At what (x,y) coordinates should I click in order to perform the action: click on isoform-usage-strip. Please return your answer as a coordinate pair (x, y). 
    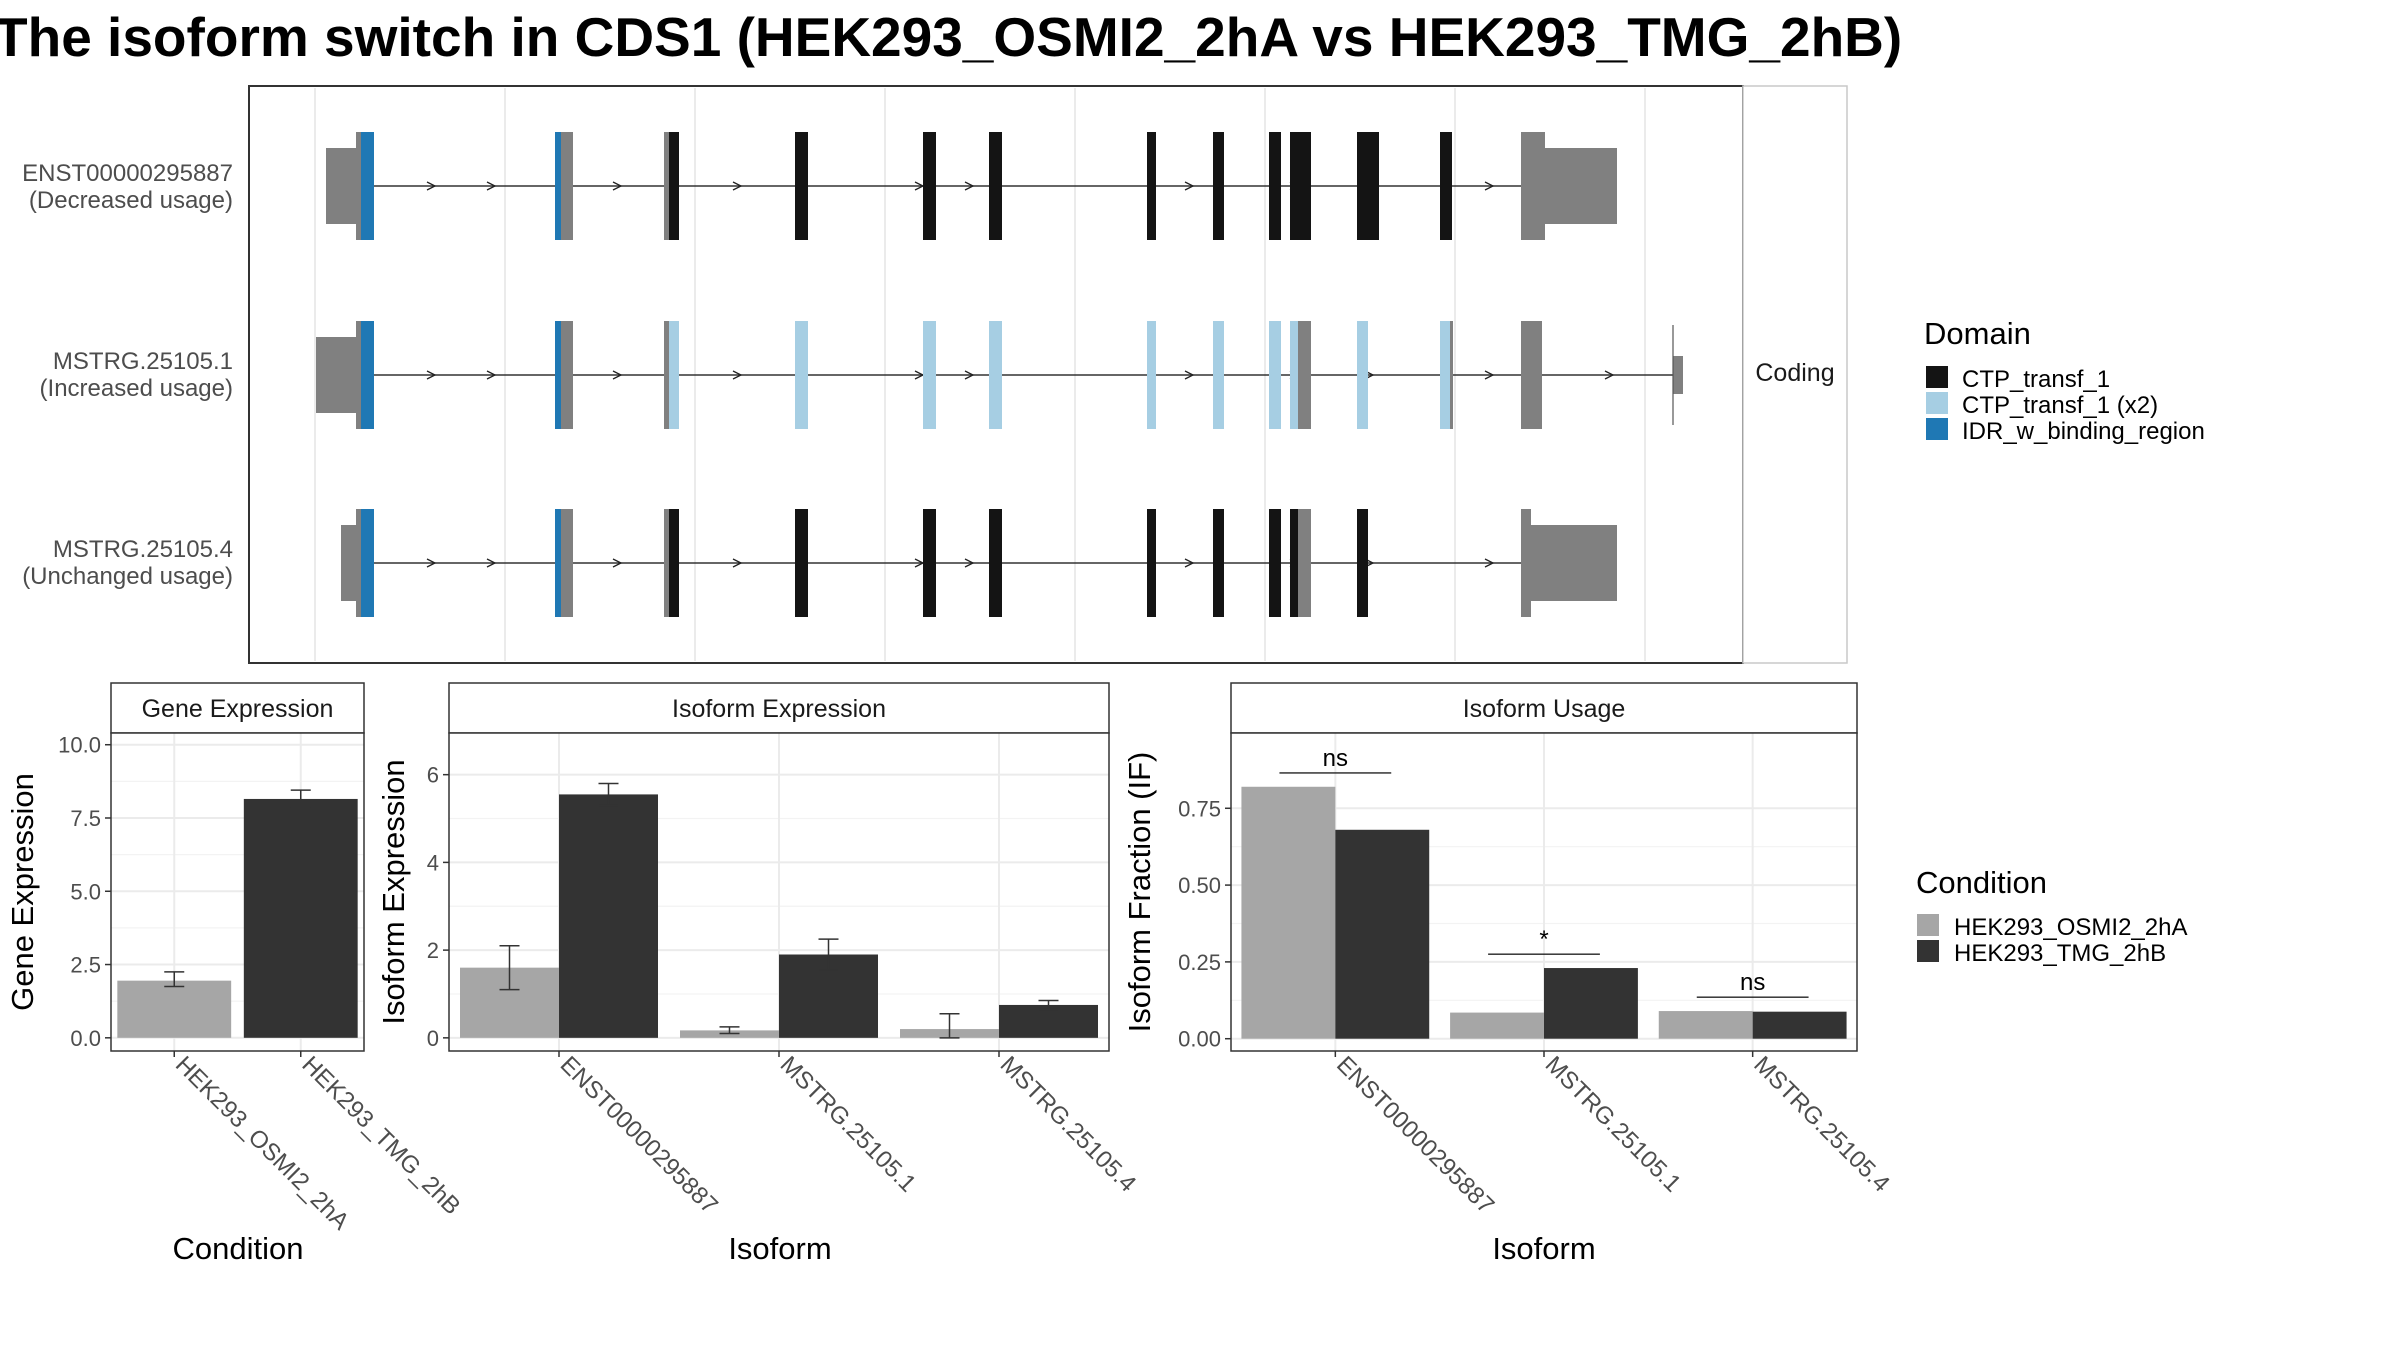
    Looking at the image, I should click on (1544, 708).